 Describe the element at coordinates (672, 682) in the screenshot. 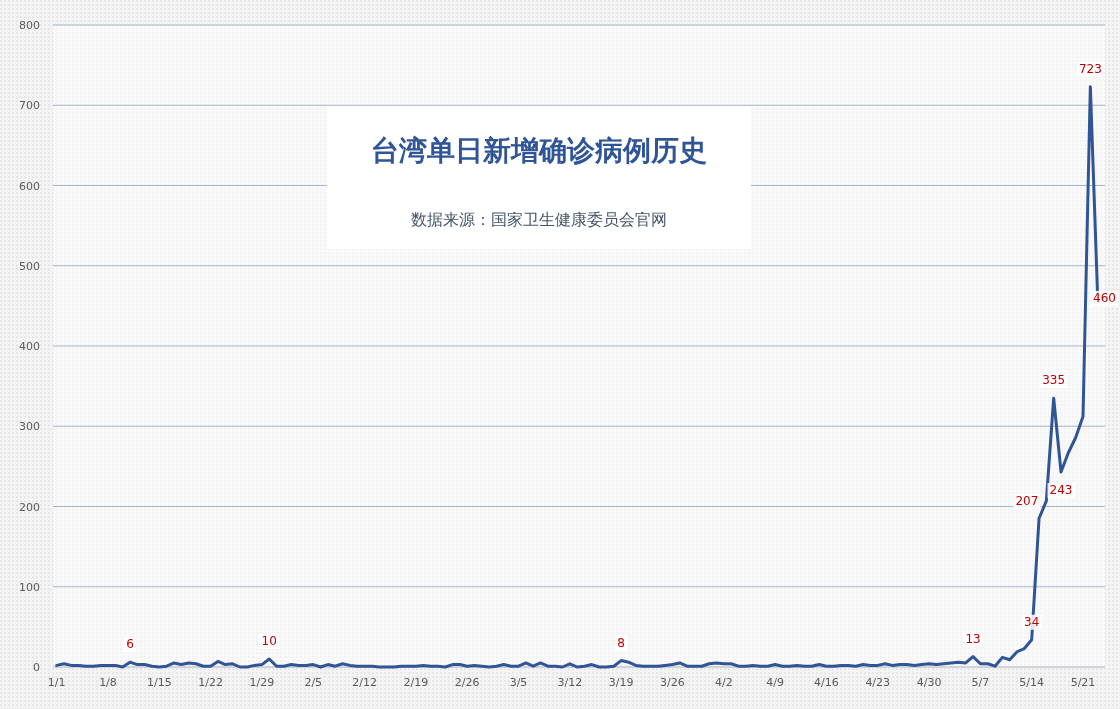

I see `x-tick-label: 3/26` at that location.